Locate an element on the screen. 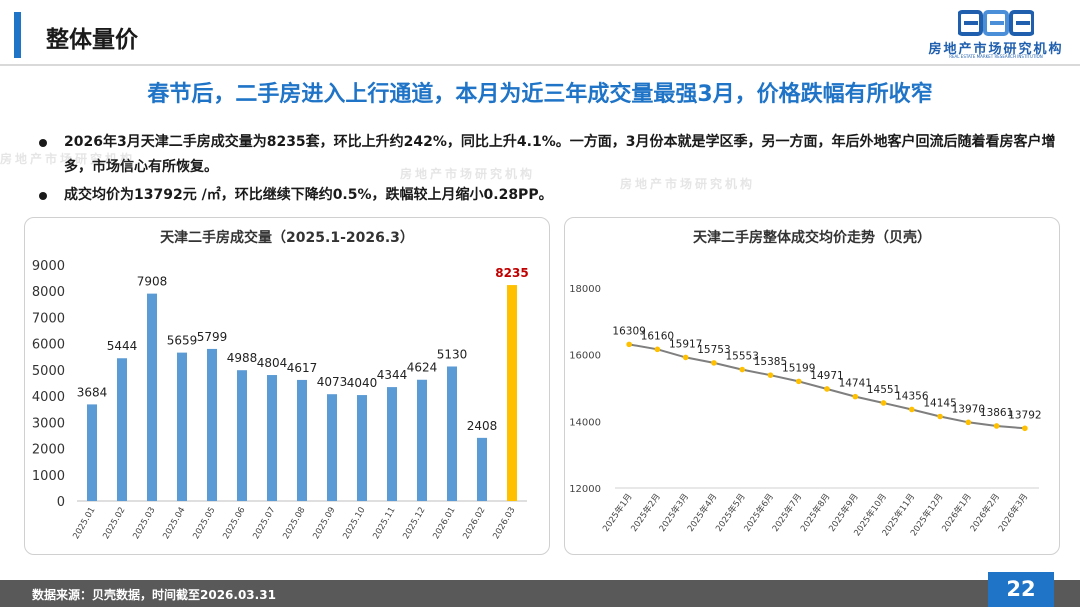 The height and width of the screenshot is (607, 1080). data-label: 4804 is located at coordinates (272, 363).